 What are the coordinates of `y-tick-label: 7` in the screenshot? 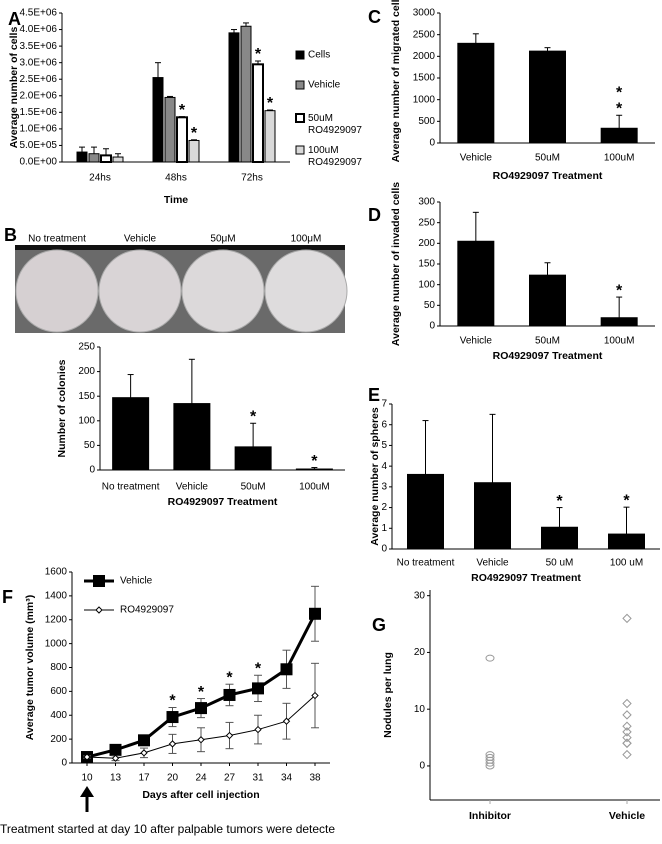 It's located at (384, 404).